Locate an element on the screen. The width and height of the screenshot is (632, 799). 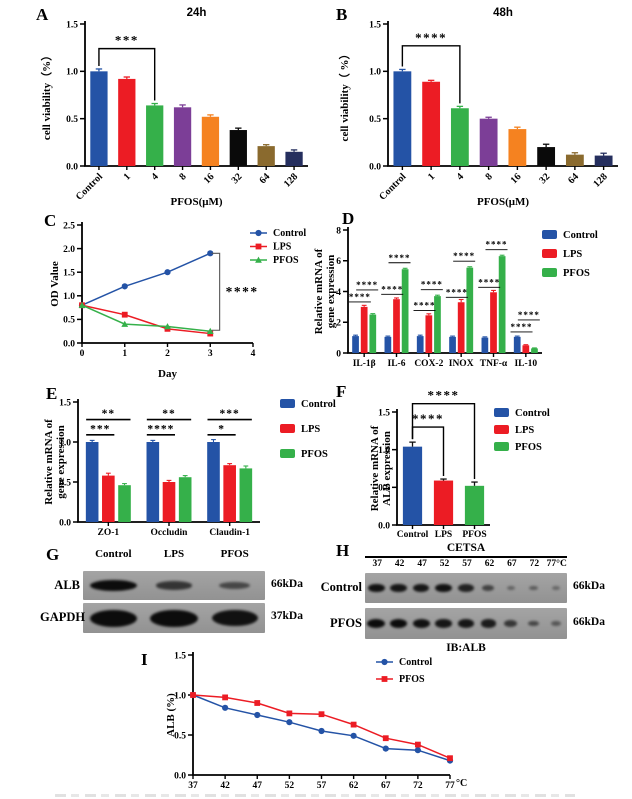
series-line-Control is located at coordinates (146, 279).